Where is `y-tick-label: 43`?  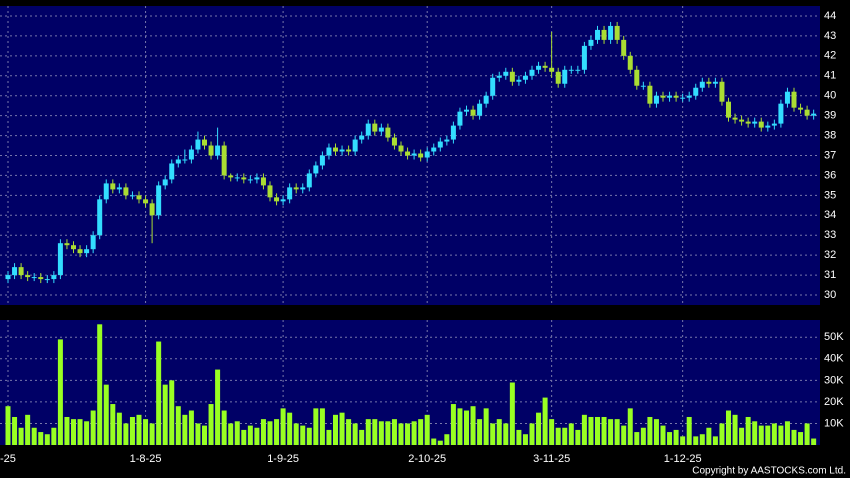
y-tick-label: 43 is located at coordinates (830, 36).